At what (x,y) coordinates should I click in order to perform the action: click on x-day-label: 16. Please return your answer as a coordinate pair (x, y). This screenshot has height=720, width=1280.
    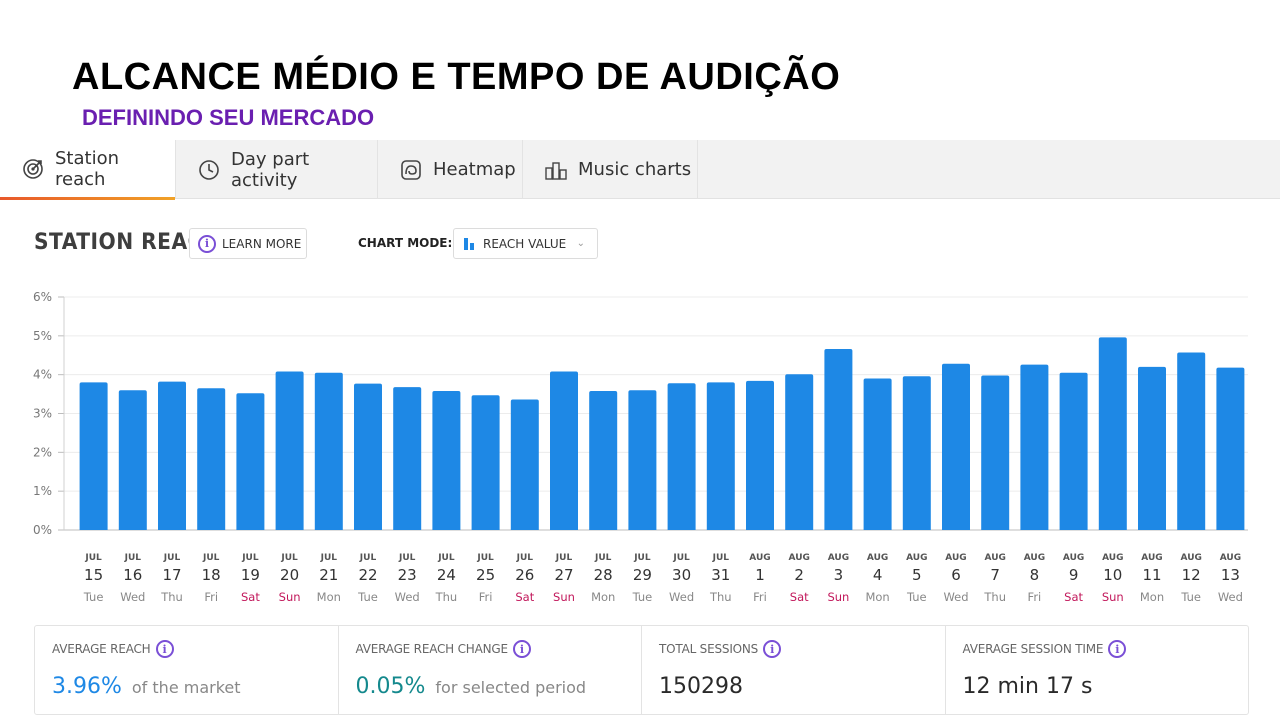
    Looking at the image, I should click on (132, 575).